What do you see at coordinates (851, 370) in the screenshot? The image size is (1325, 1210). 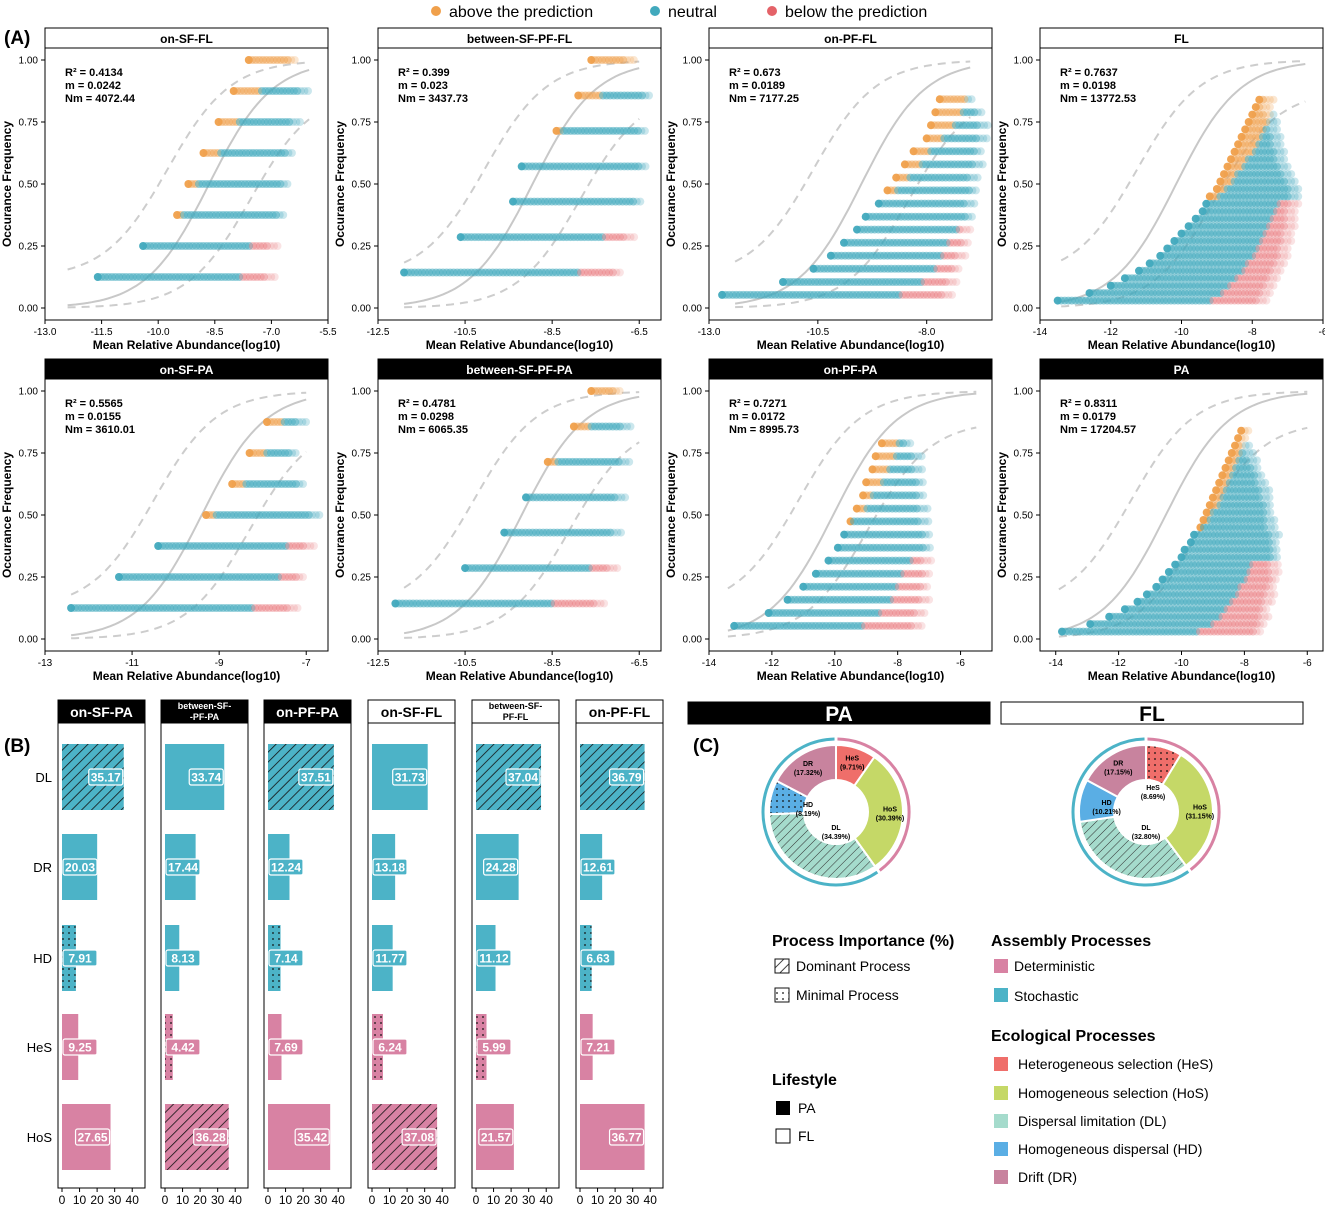 I see `panel-title: on-PF-PA` at bounding box center [851, 370].